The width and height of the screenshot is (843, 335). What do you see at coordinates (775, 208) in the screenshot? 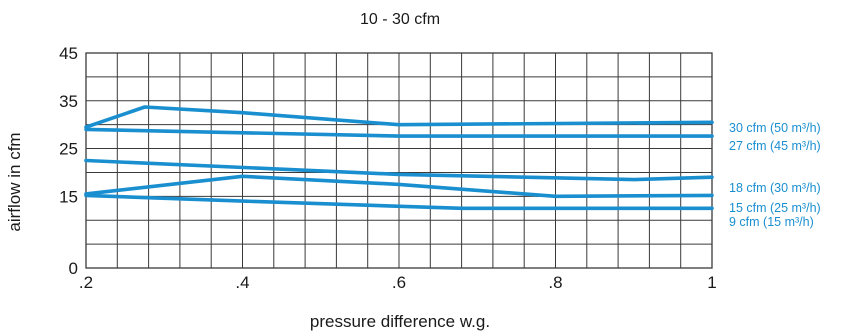
I see `series-label: 15 cfm (25 m³/h)` at bounding box center [775, 208].